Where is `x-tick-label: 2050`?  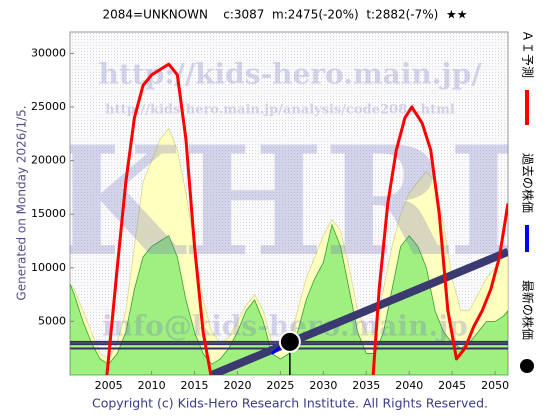
x-tick-label: 2050 is located at coordinates (495, 385).